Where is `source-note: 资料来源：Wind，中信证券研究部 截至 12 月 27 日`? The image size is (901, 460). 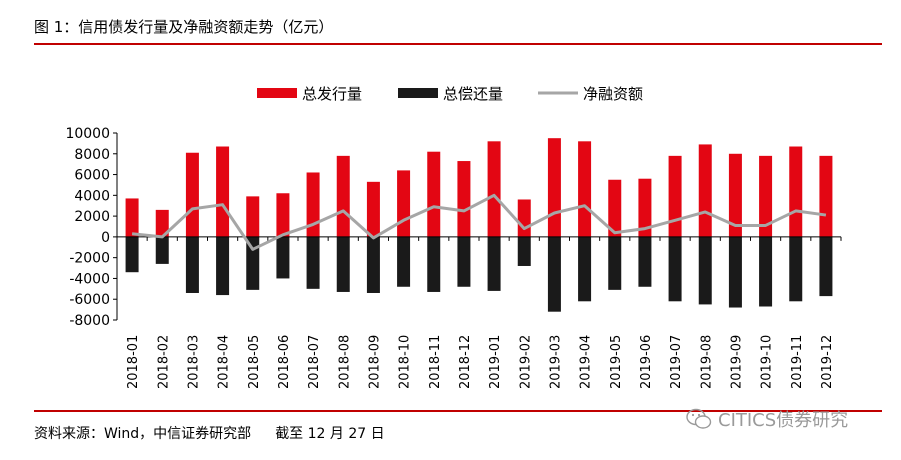 source-note: 资料来源：Wind，中信证券研究部 截至 12 月 27 日 is located at coordinates (209, 433).